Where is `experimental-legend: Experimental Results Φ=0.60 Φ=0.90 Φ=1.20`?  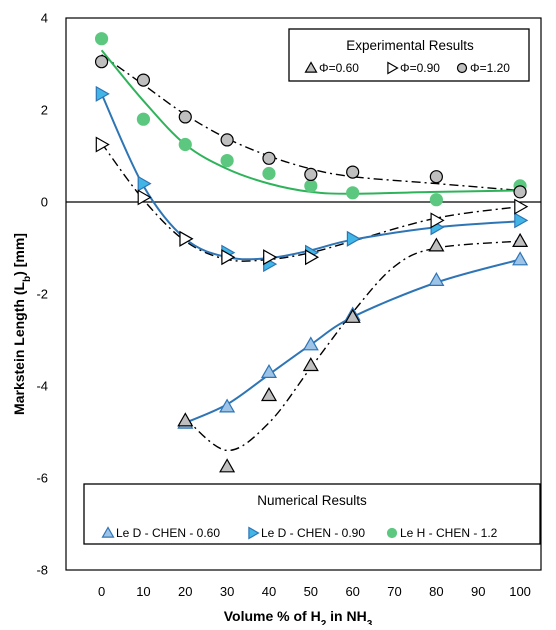 experimental-legend: Experimental Results Φ=0.60 Φ=0.90 Φ=1.20 is located at coordinates (409, 55).